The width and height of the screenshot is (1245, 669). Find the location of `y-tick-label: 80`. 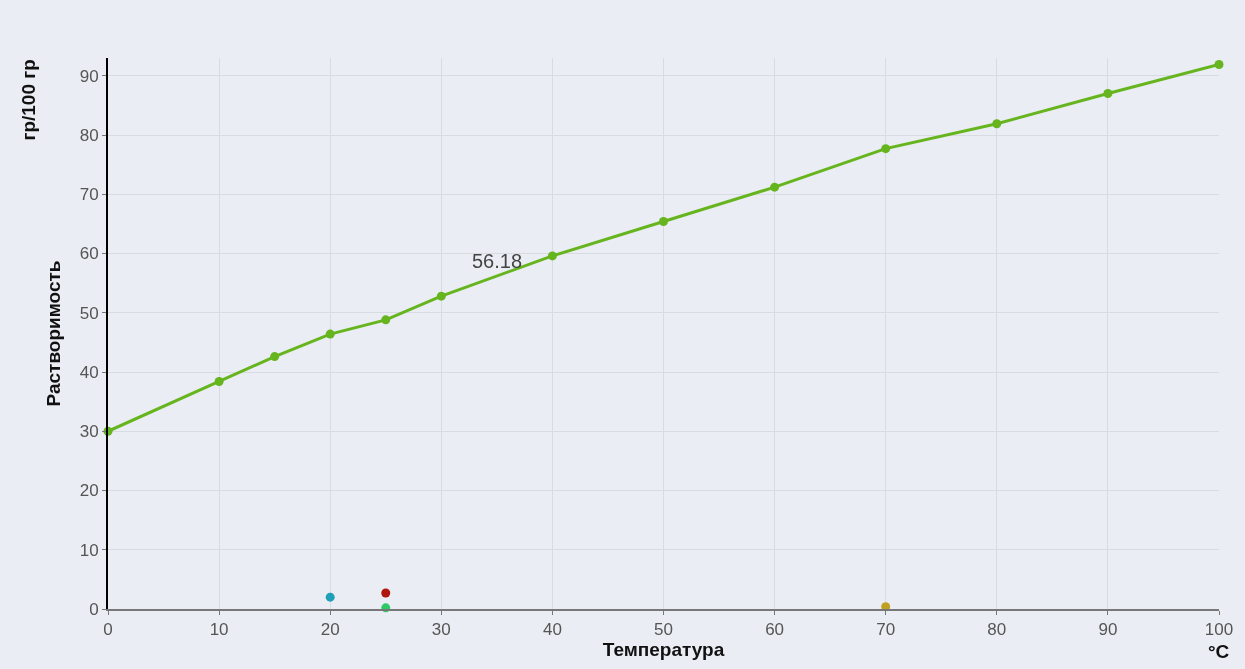

y-tick-label: 80 is located at coordinates (89, 135).